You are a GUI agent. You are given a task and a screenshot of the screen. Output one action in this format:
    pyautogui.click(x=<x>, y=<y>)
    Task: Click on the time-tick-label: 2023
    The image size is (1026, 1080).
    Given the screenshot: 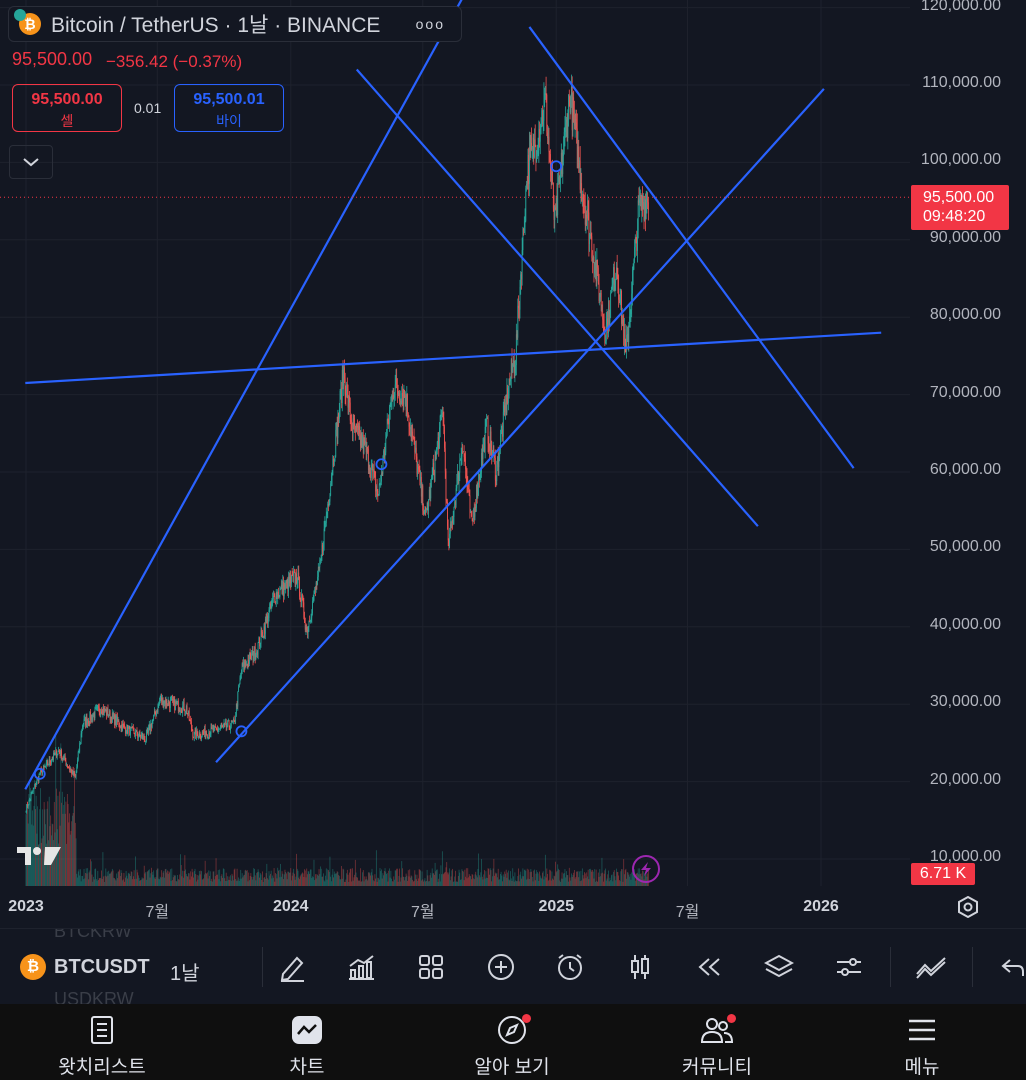 What is the action you would take?
    pyautogui.click(x=26, y=906)
    